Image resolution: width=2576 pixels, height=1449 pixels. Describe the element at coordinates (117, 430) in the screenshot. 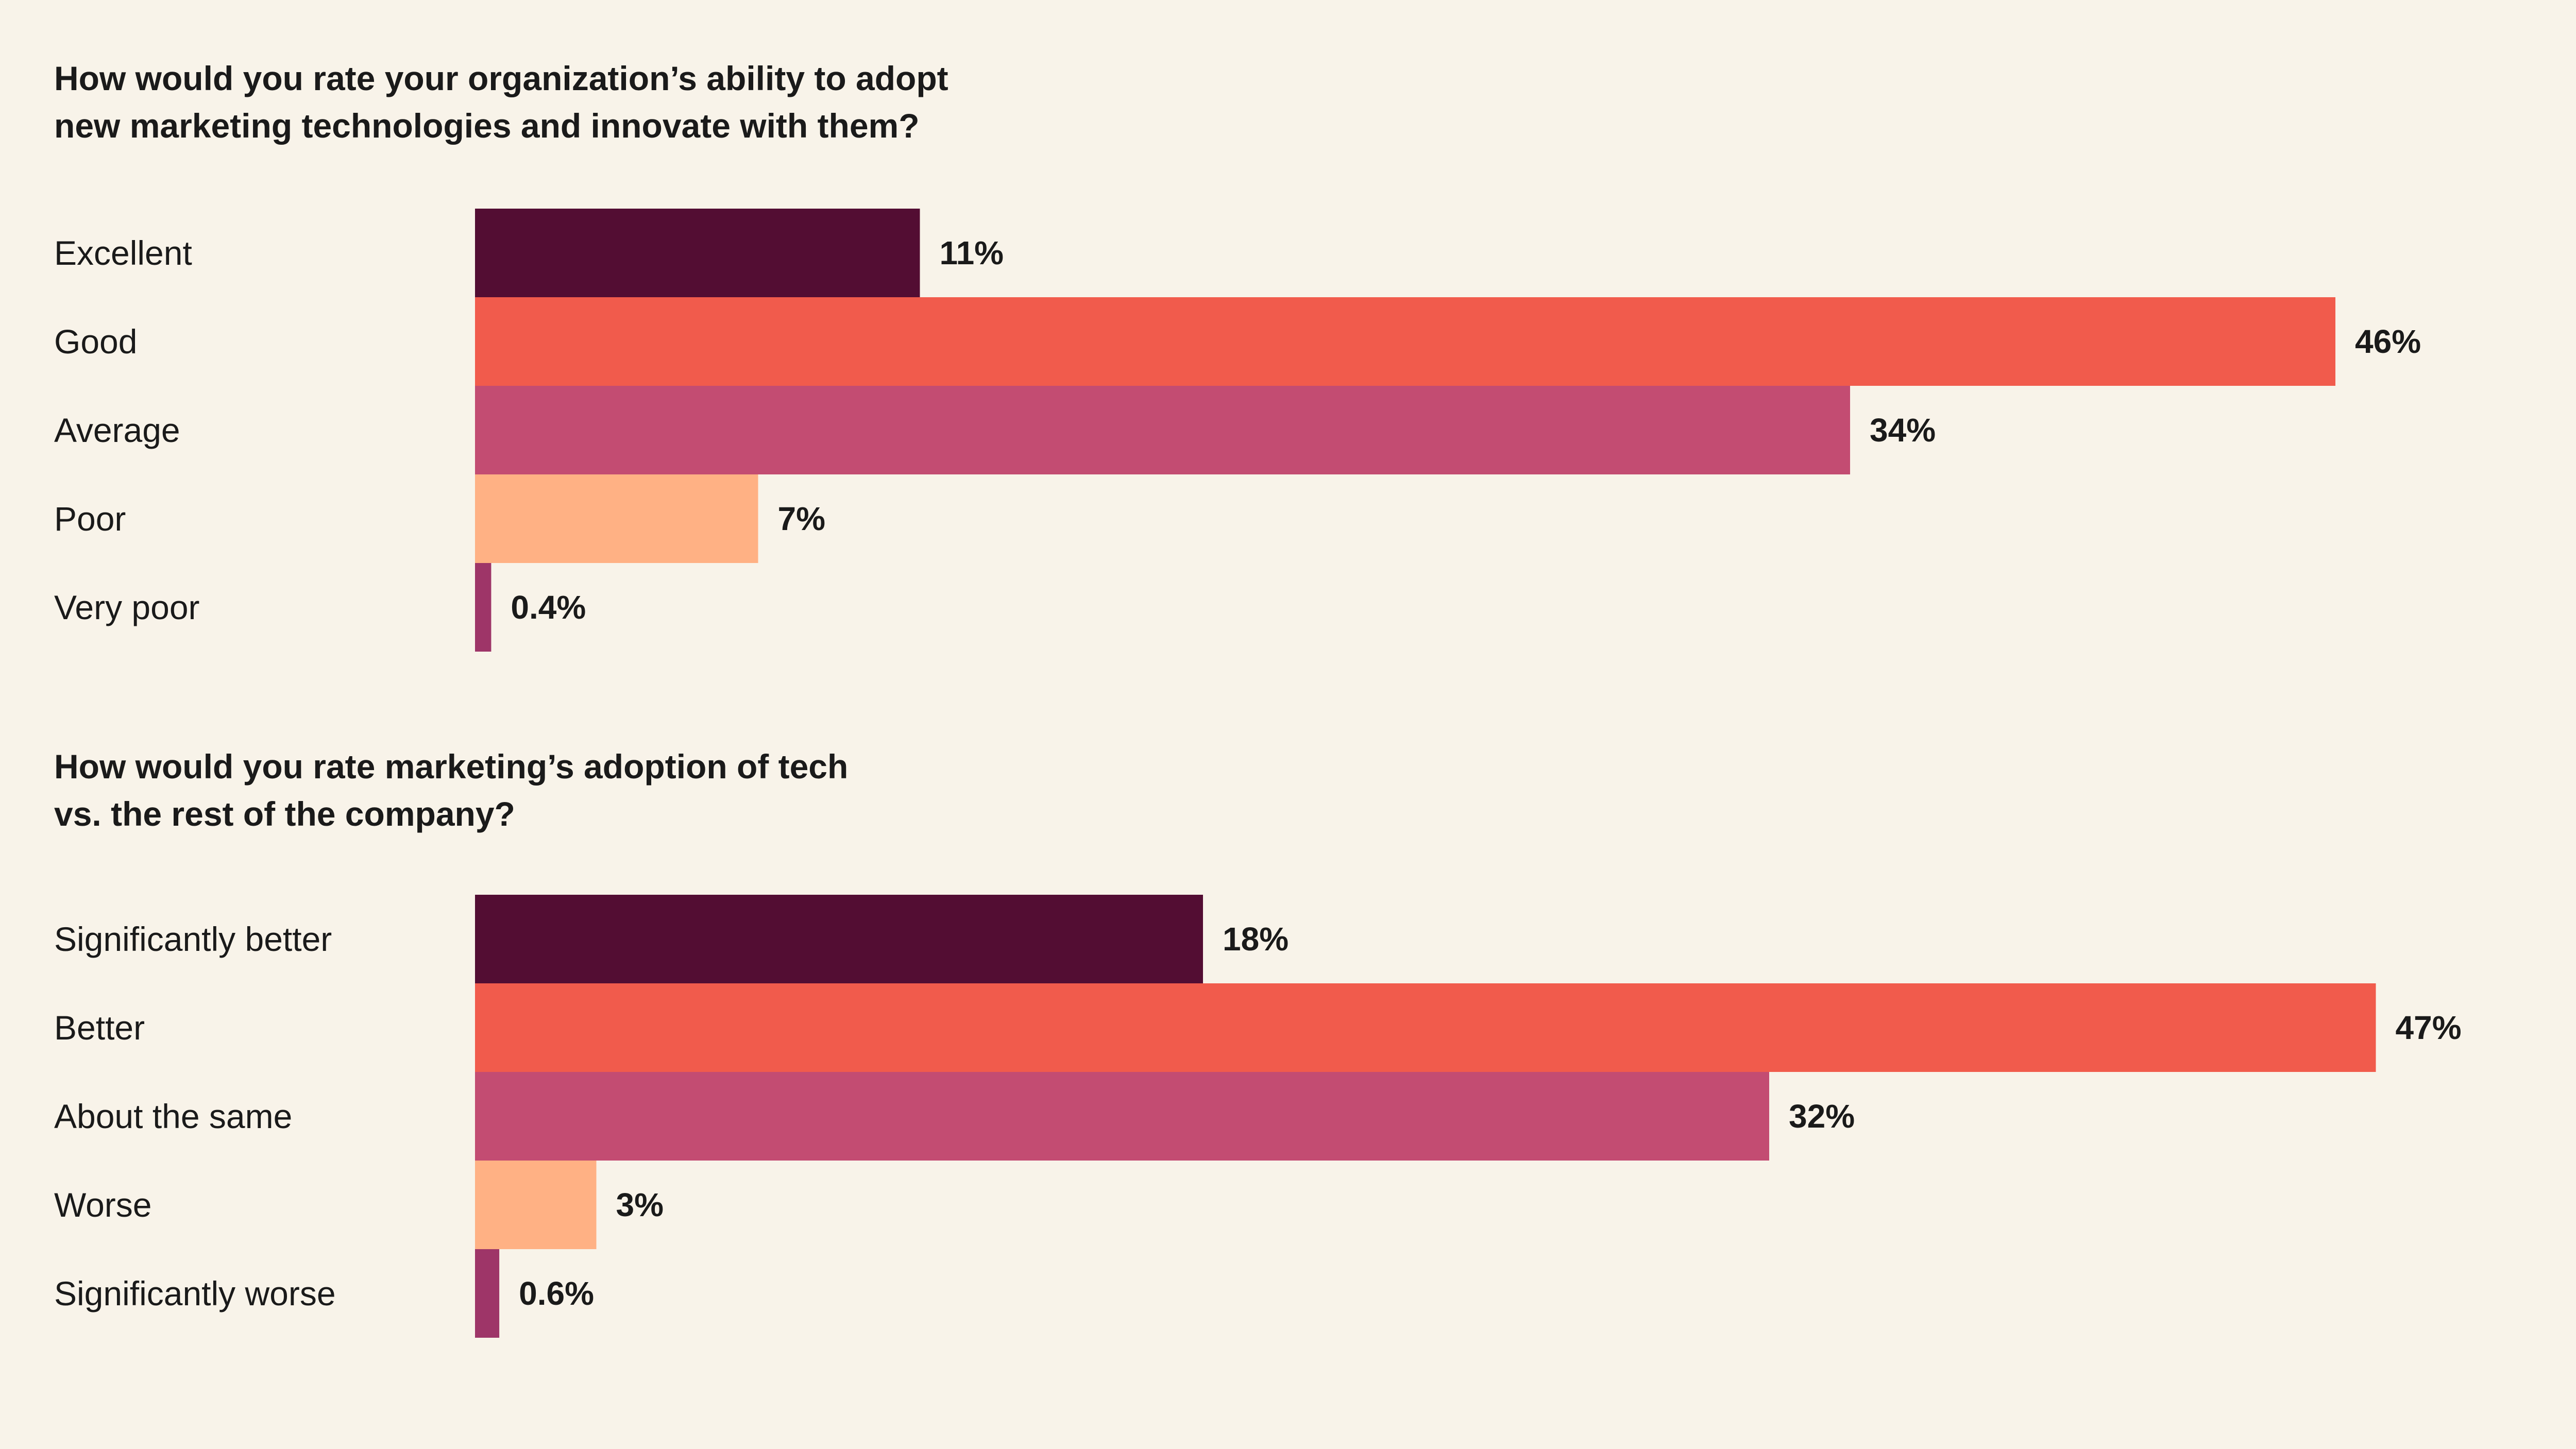

I see `category-label: Average` at that location.